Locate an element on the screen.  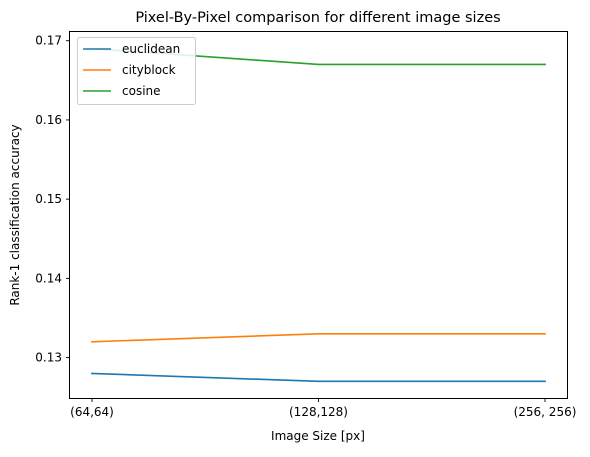
y-tick-label: 0.15 is located at coordinates (48, 199).